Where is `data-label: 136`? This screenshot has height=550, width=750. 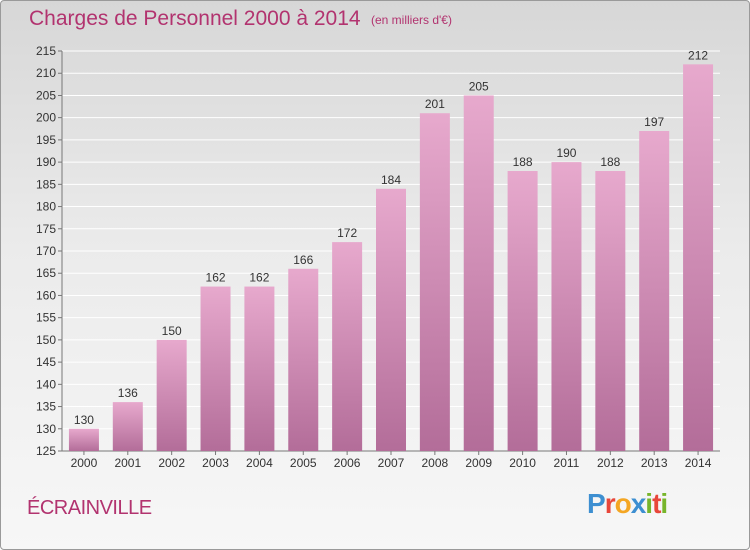 data-label: 136 is located at coordinates (128, 393).